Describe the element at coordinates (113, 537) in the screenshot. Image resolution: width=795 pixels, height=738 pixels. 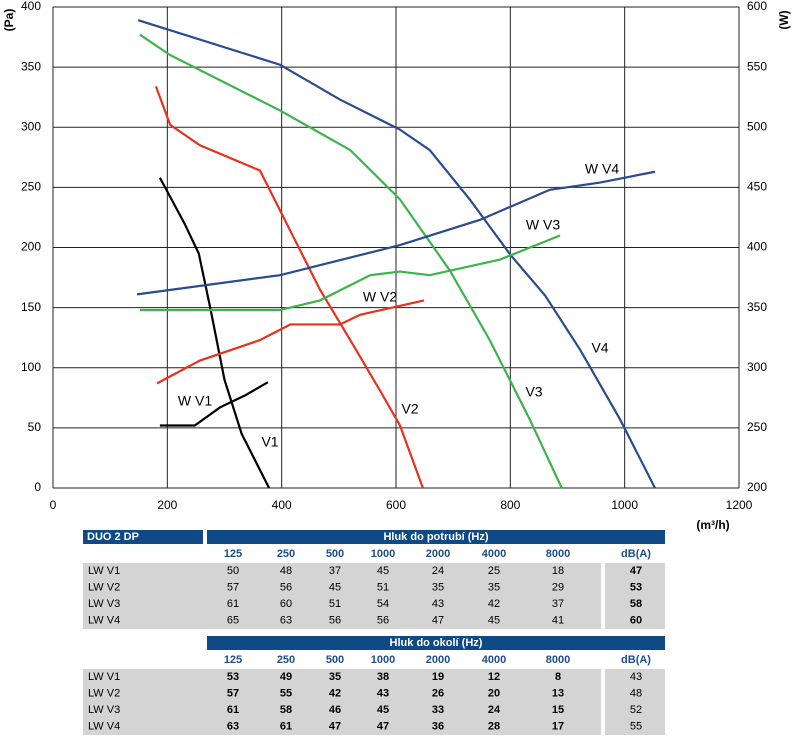
I see `table-corner: DUO 2 DP` at that location.